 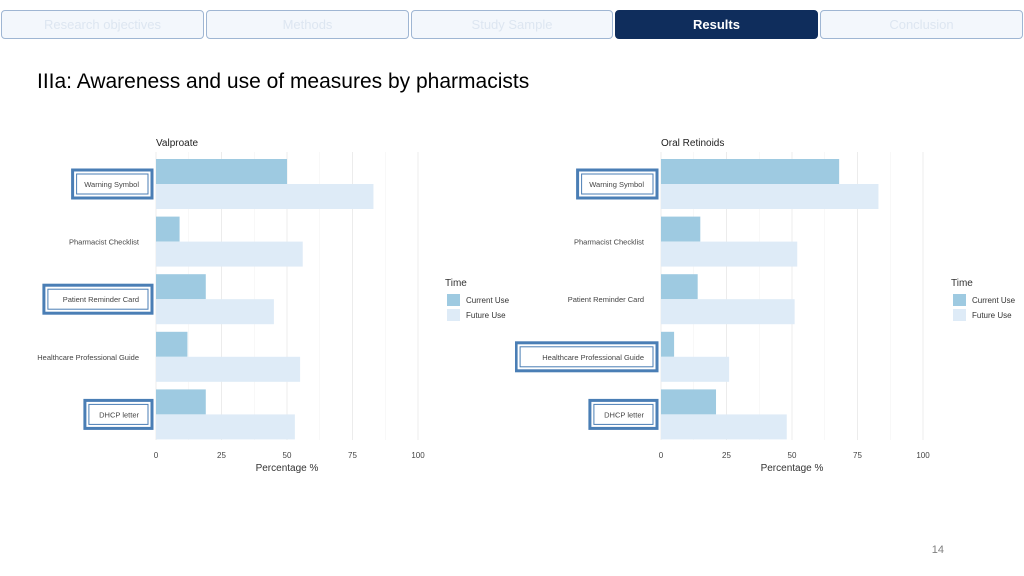 What do you see at coordinates (937, 550) in the screenshot?
I see `page-number: 14` at bounding box center [937, 550].